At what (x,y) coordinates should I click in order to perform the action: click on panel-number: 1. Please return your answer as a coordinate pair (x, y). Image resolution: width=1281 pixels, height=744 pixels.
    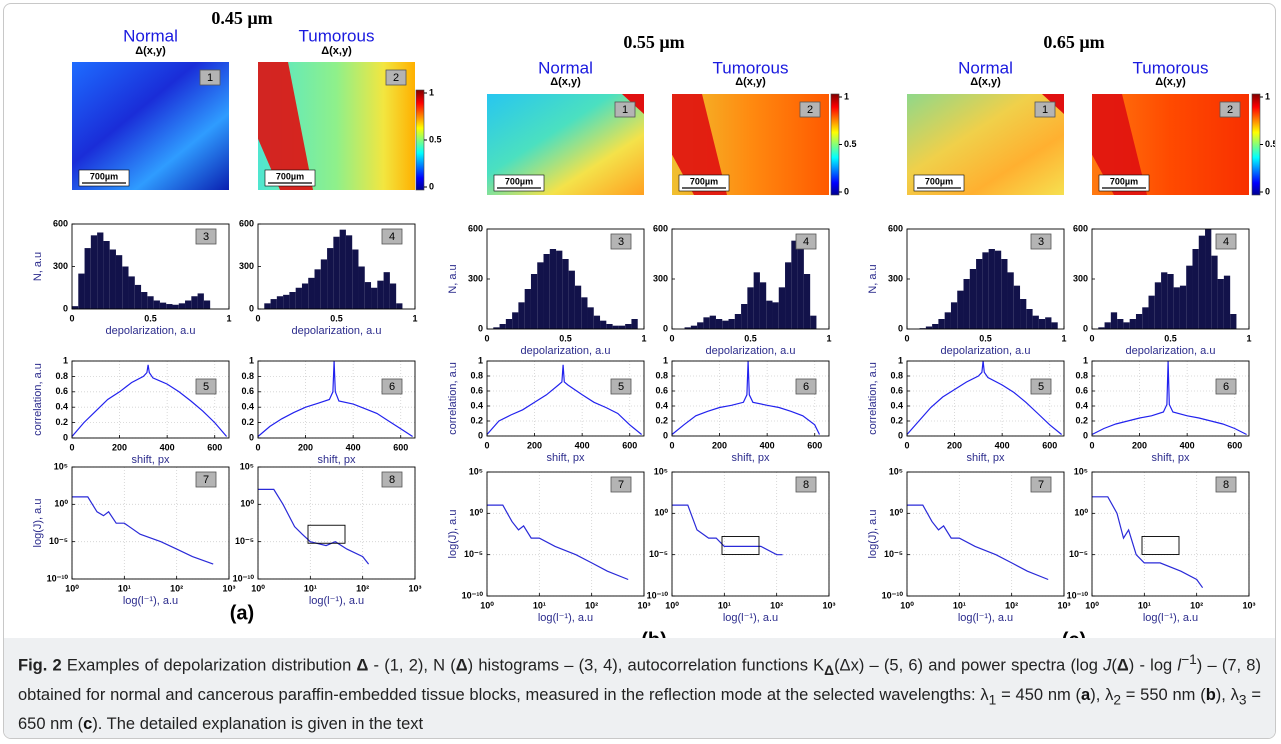
    Looking at the image, I should click on (625, 110).